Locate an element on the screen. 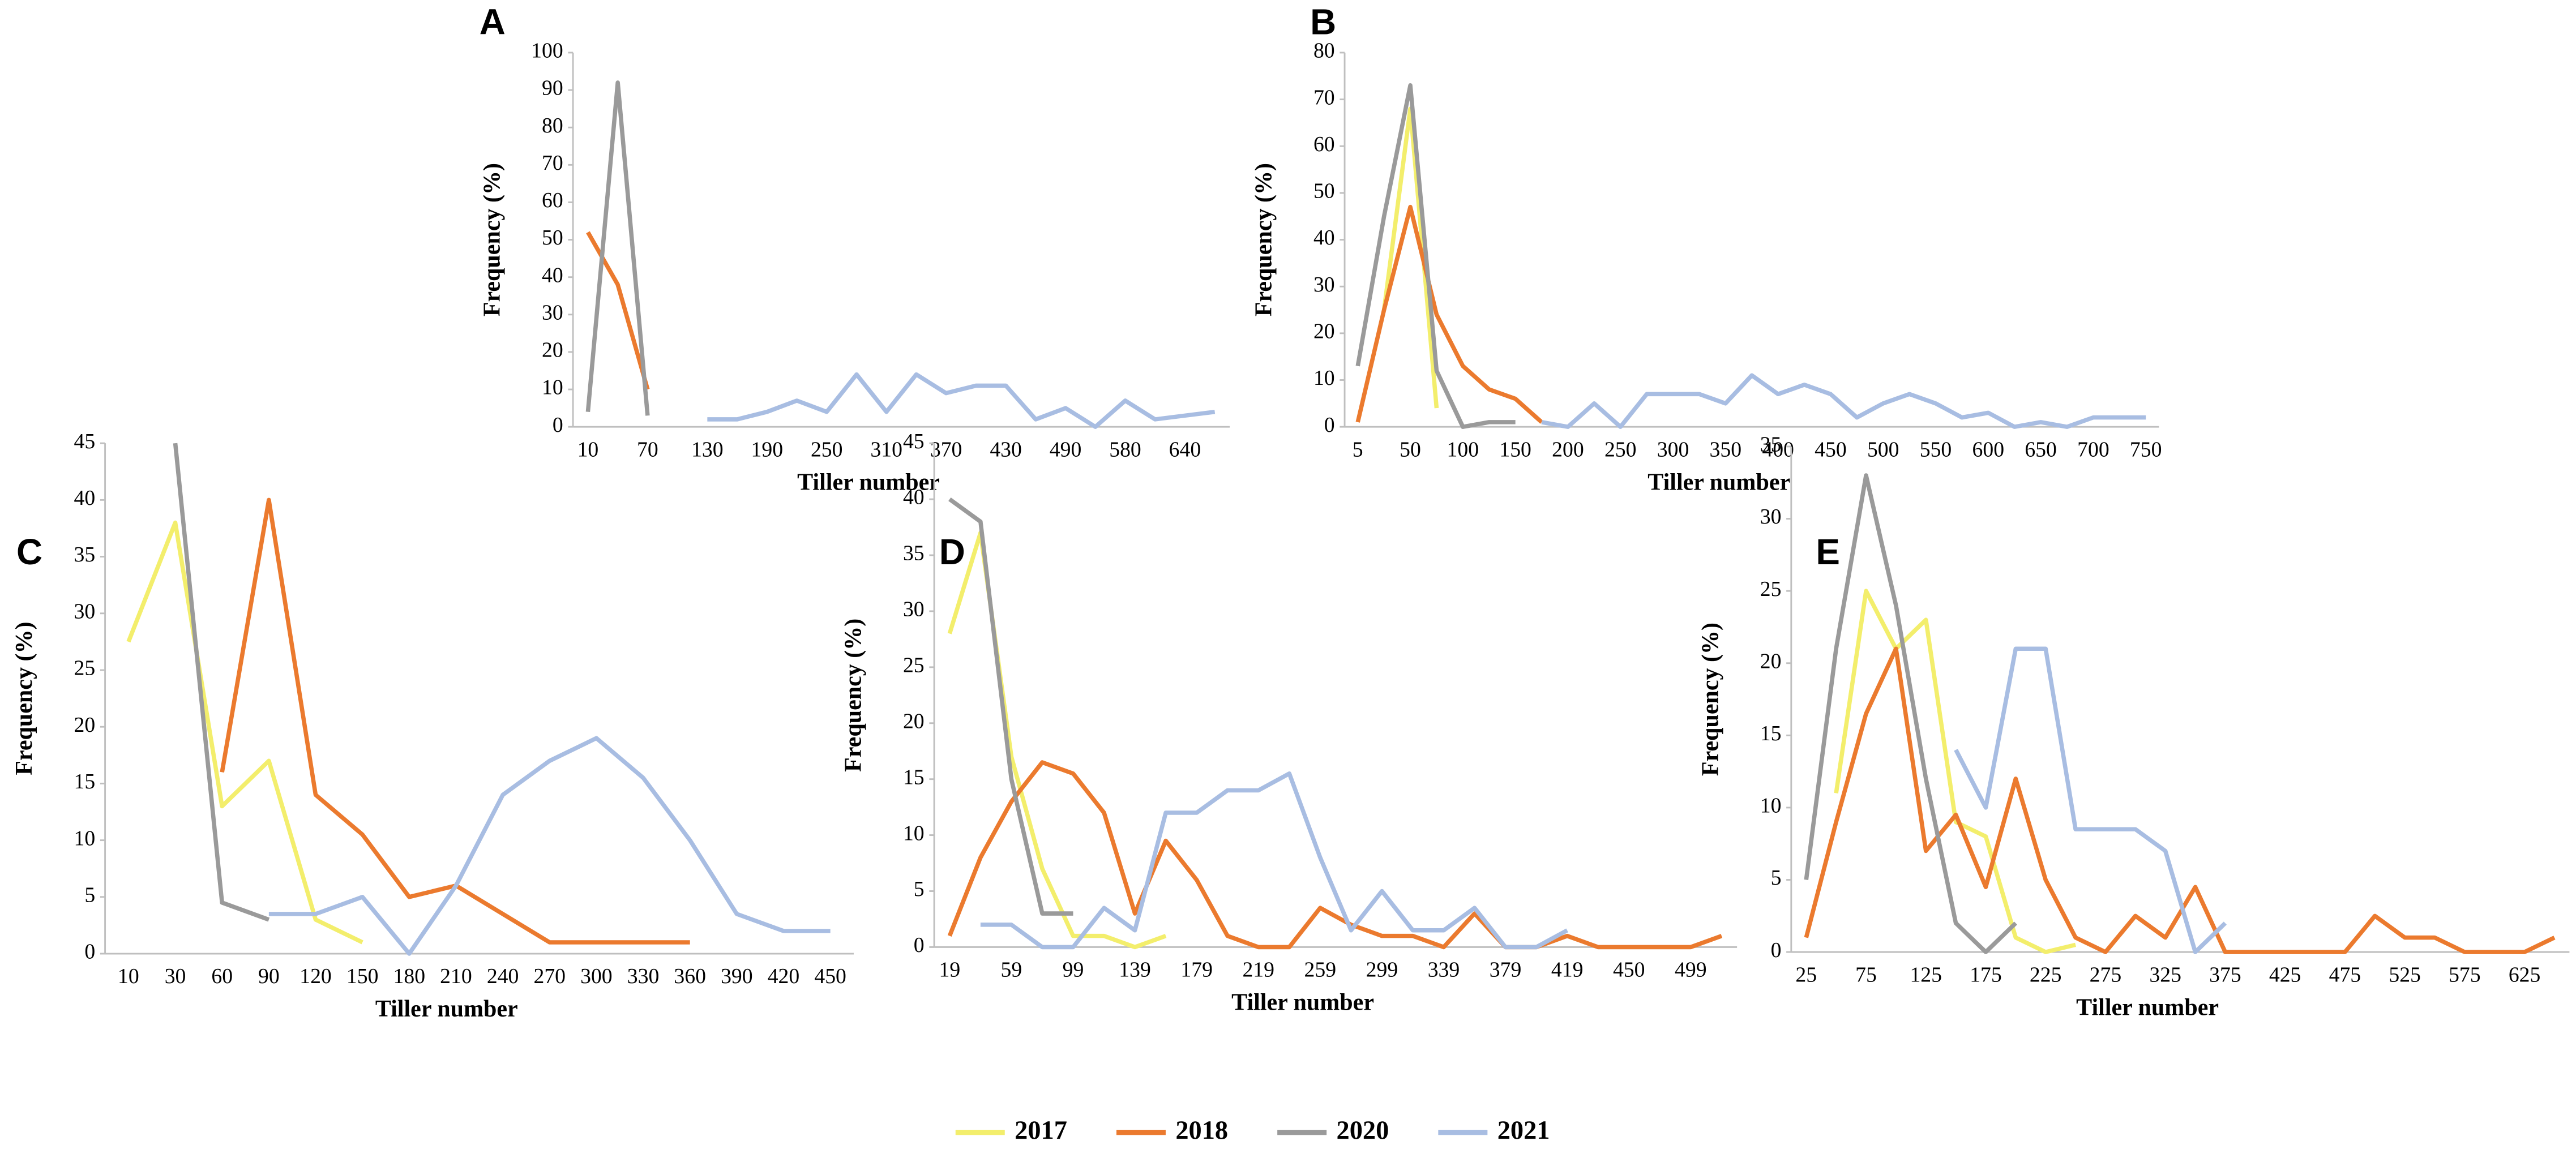 This screenshot has height=1154, width=2576. legend-label: 2018 is located at coordinates (1201, 1130).